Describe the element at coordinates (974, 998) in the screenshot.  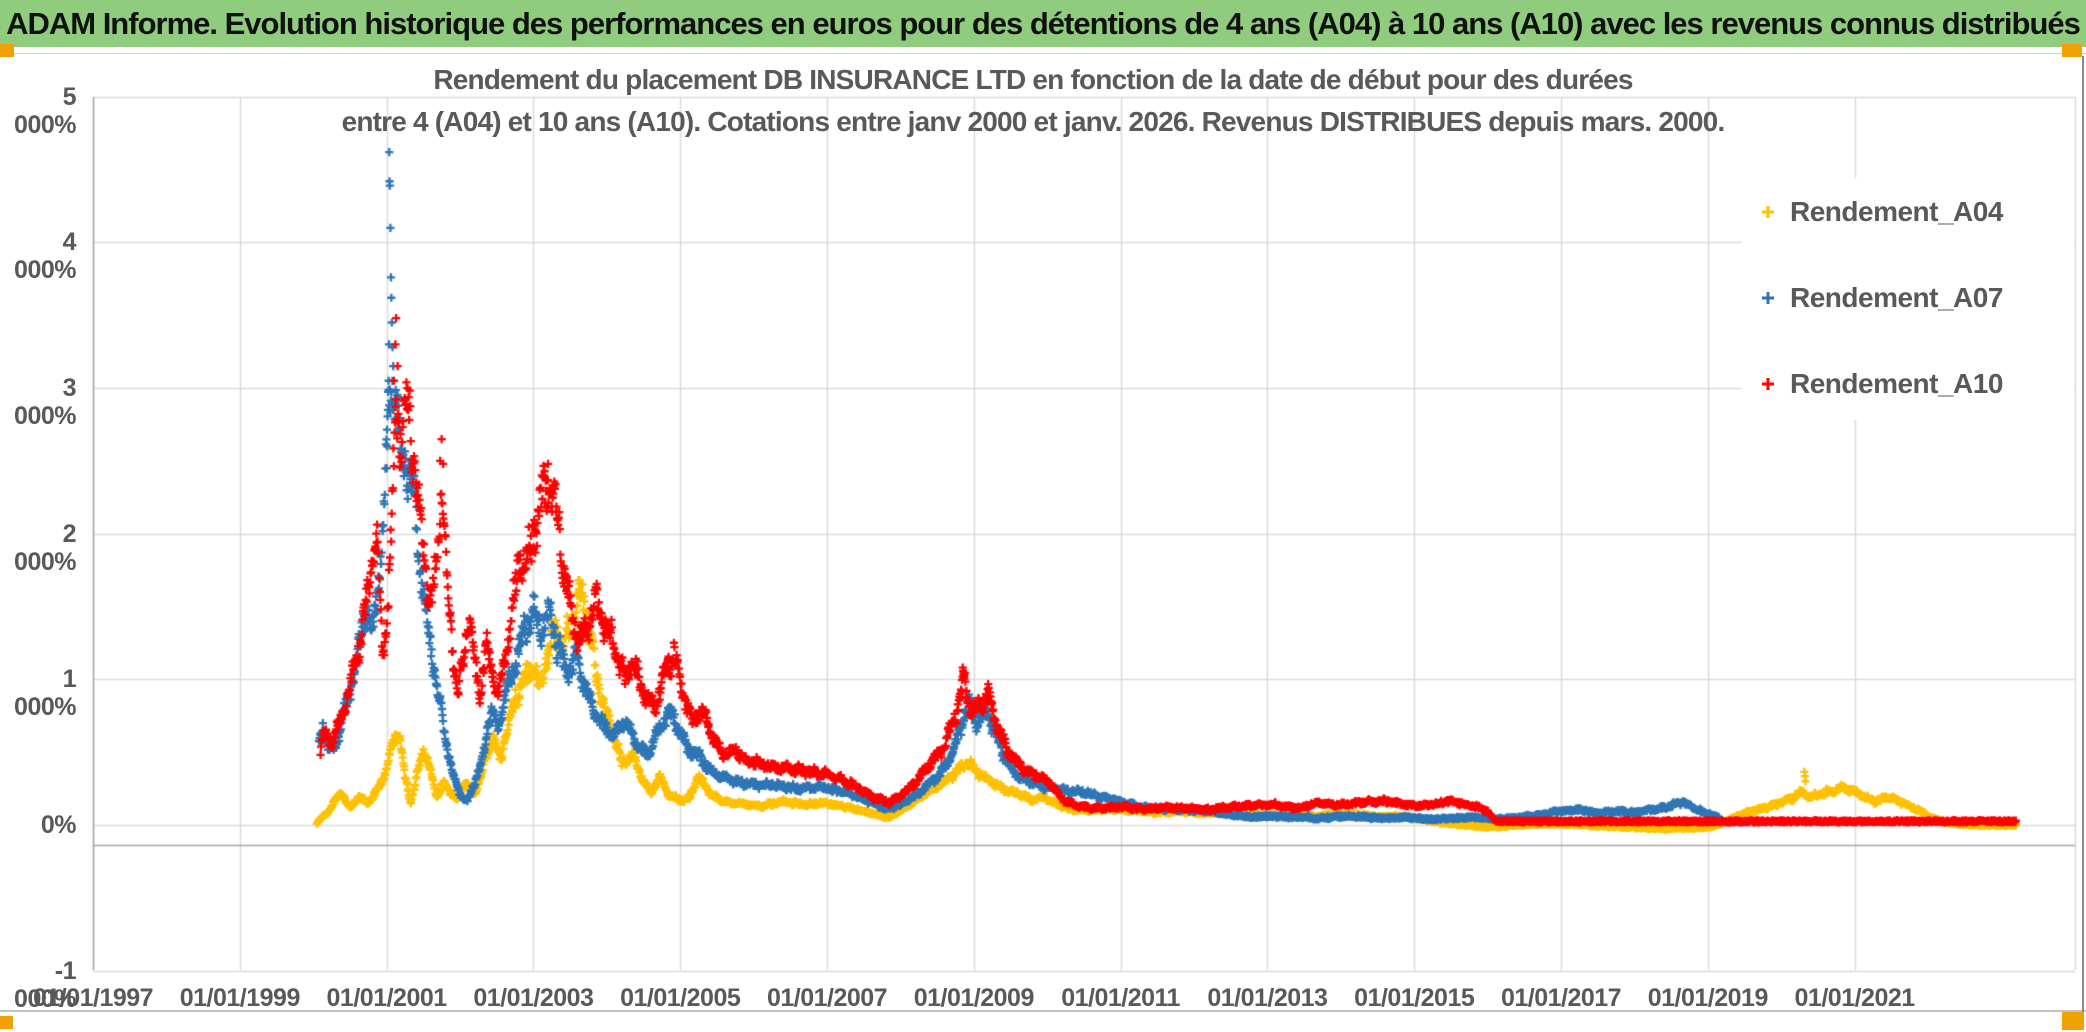
I see `x-axis-label: 01/01/2009` at that location.